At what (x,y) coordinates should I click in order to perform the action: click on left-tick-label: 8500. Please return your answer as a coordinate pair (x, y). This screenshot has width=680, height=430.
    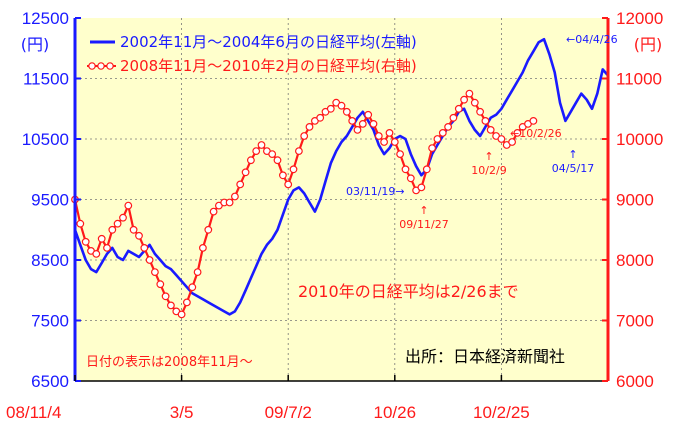
    Looking at the image, I should click on (50, 260).